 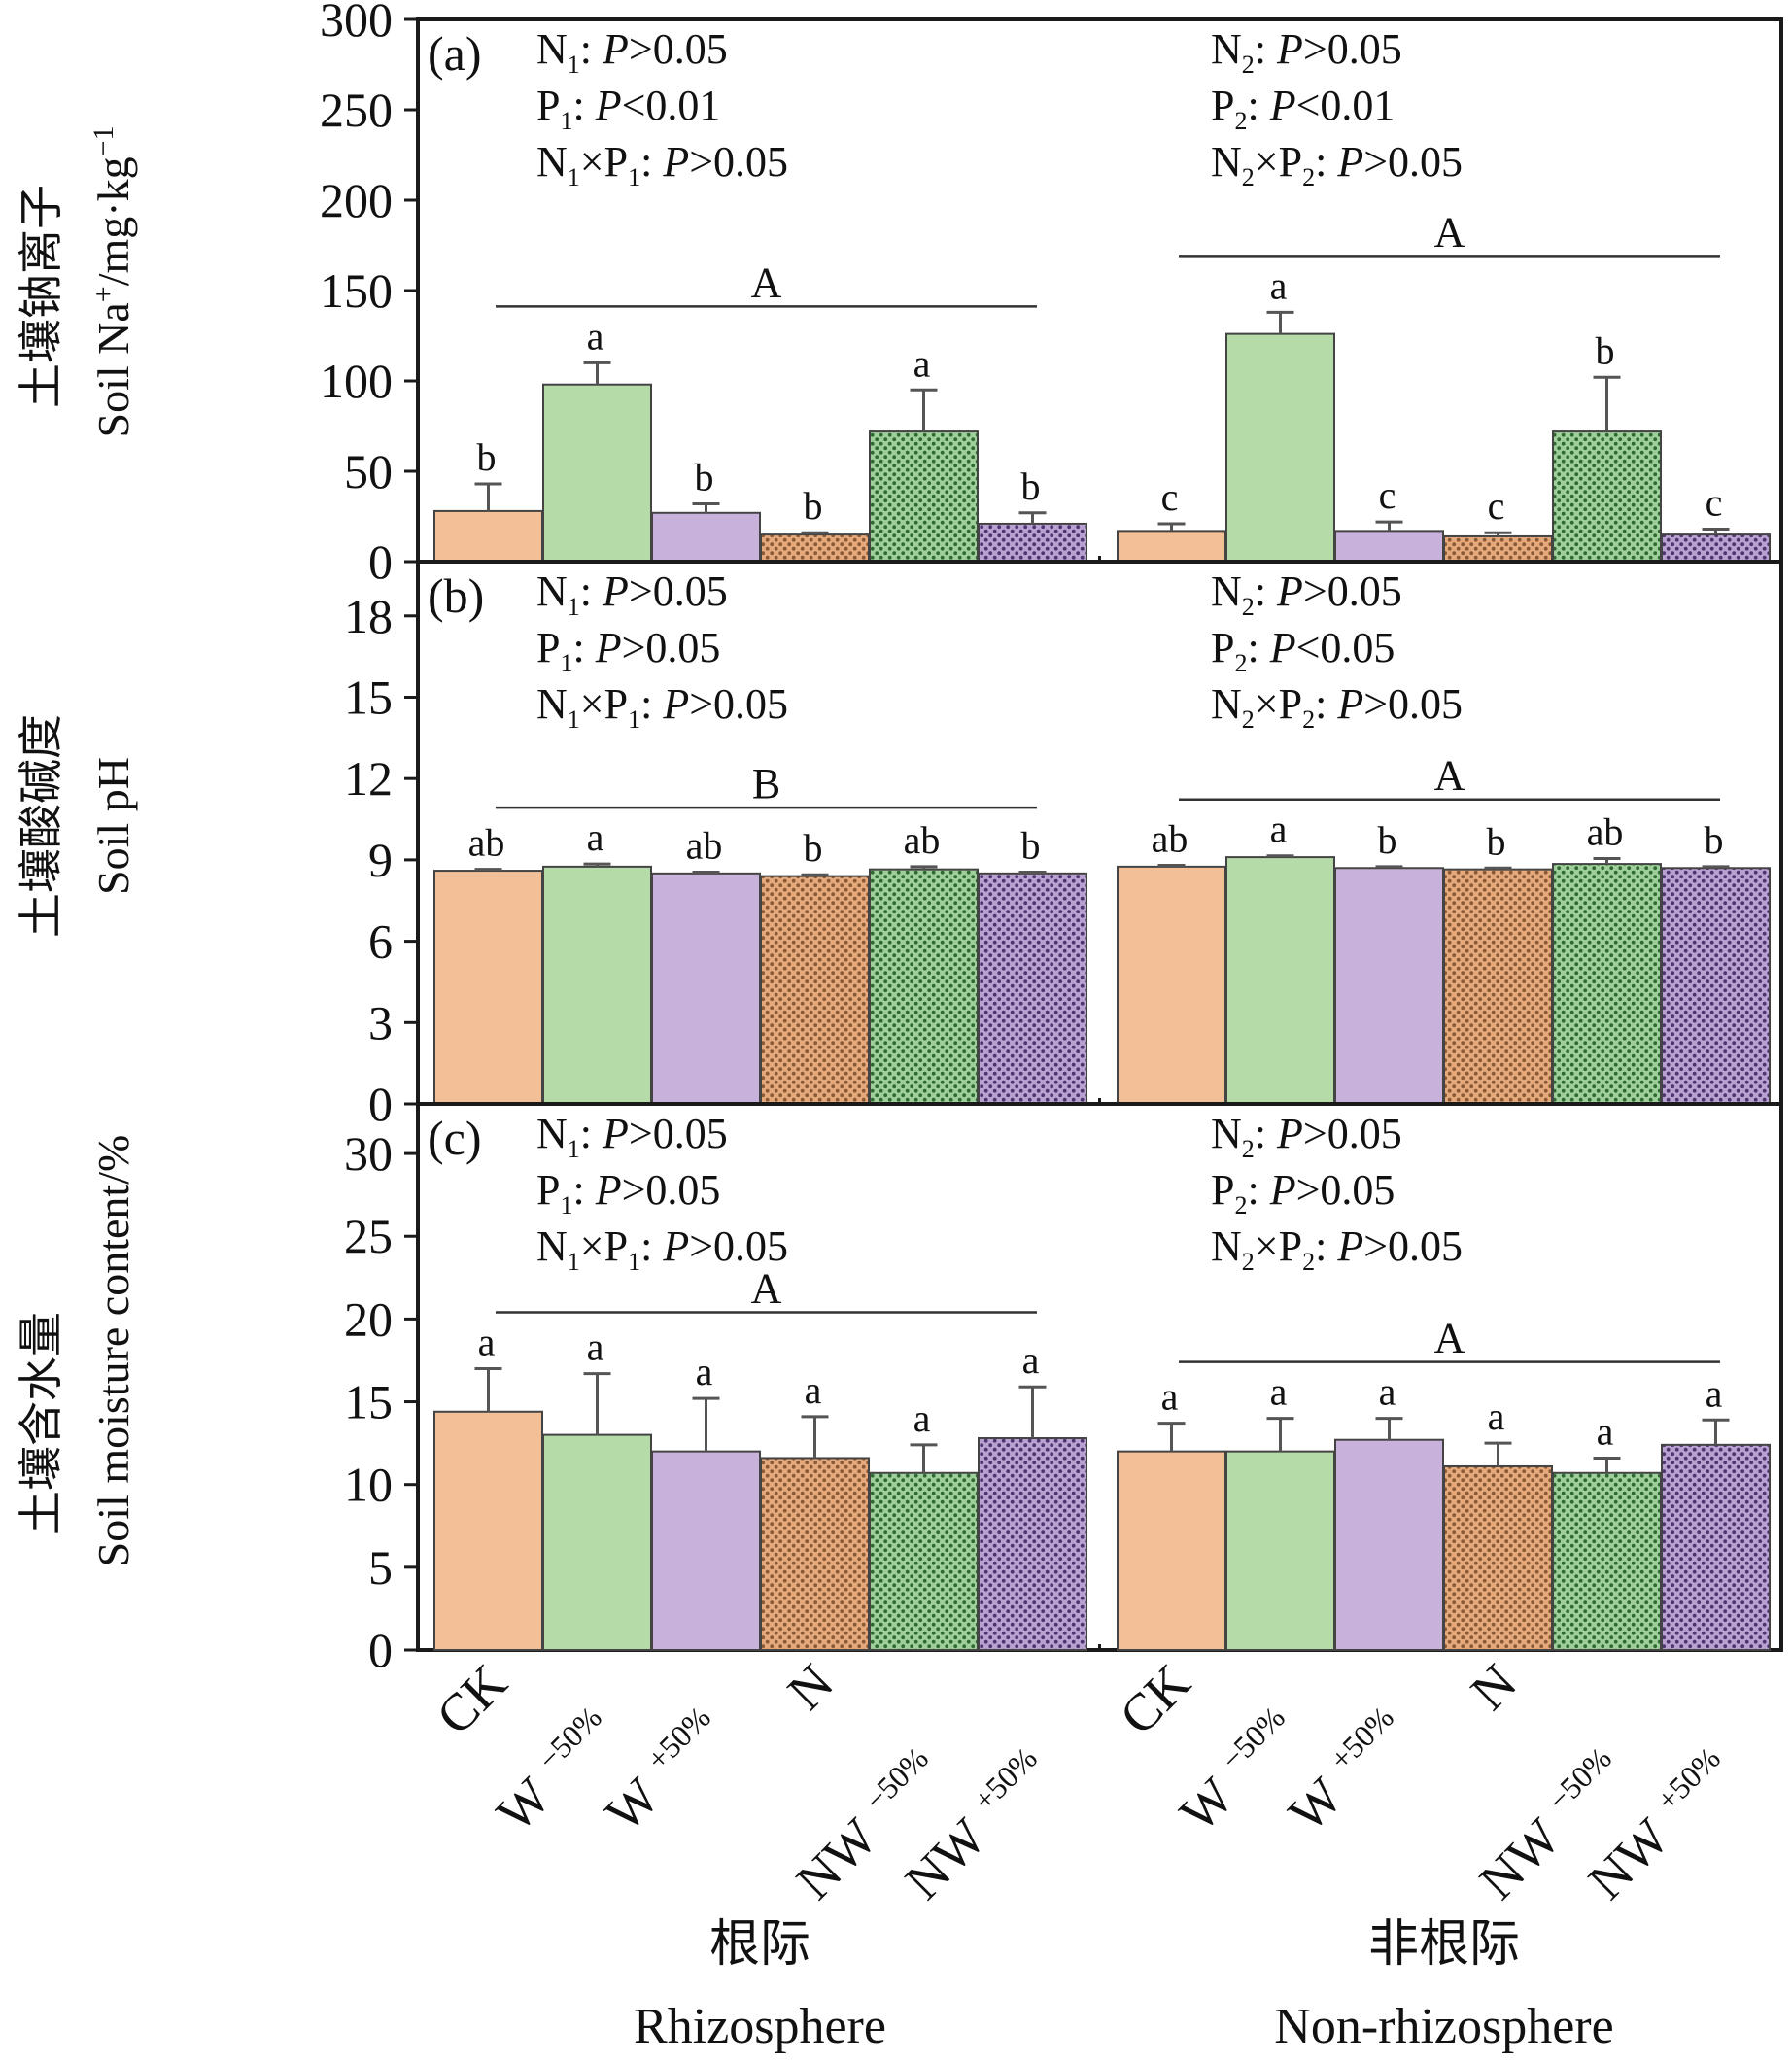 What do you see at coordinates (356, 200) in the screenshot?
I see `y-tick-label: 200` at bounding box center [356, 200].